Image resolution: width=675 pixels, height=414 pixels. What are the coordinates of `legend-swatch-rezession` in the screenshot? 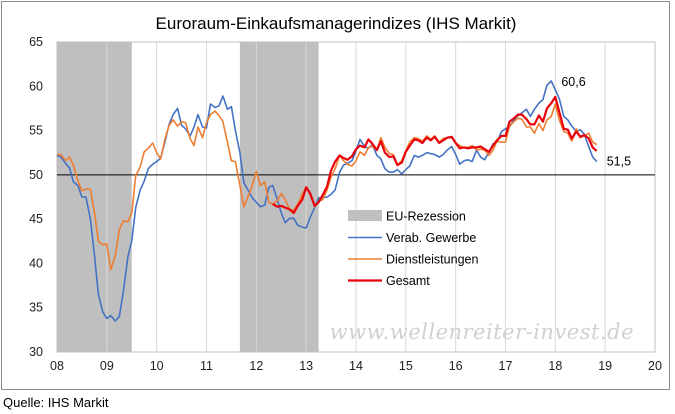 It's located at (365, 215).